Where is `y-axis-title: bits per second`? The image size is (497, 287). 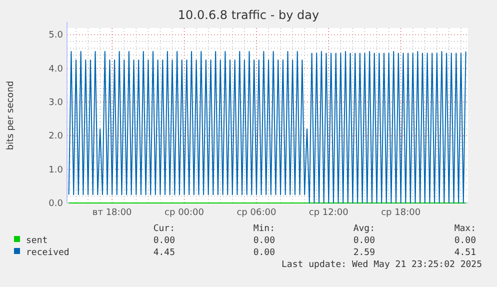 y-axis-title: bits per second is located at coordinates (11, 115).